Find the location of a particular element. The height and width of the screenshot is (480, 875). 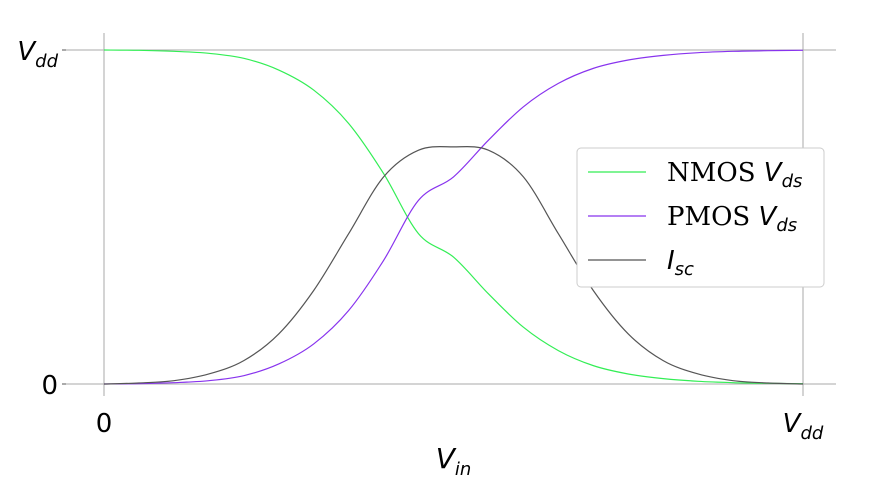

x-tick-label-1: Vdd is located at coordinates (803, 426).